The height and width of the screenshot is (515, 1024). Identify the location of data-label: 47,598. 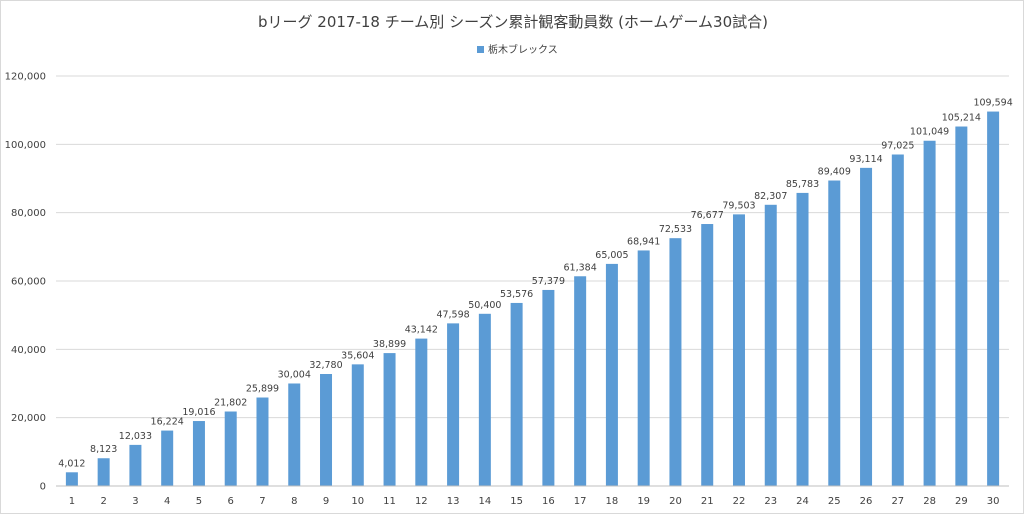
(452, 314).